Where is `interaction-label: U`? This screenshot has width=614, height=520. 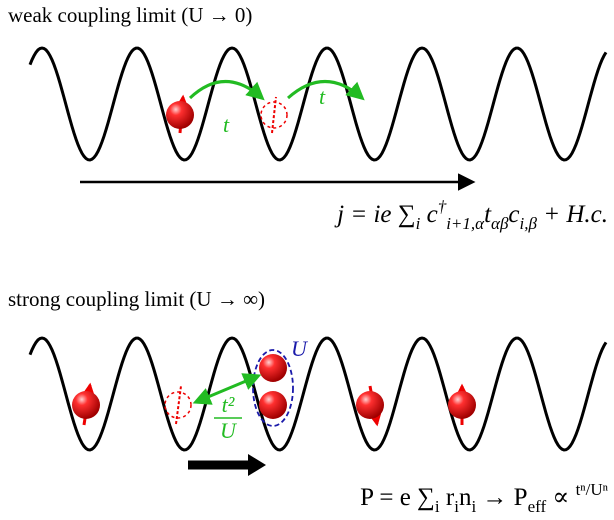 interaction-label: U is located at coordinates (300, 348).